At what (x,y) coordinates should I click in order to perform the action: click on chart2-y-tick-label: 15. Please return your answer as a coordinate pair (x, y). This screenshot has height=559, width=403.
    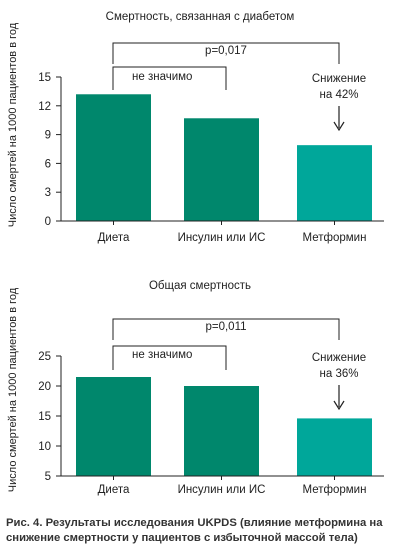
    Looking at the image, I should click on (44, 417).